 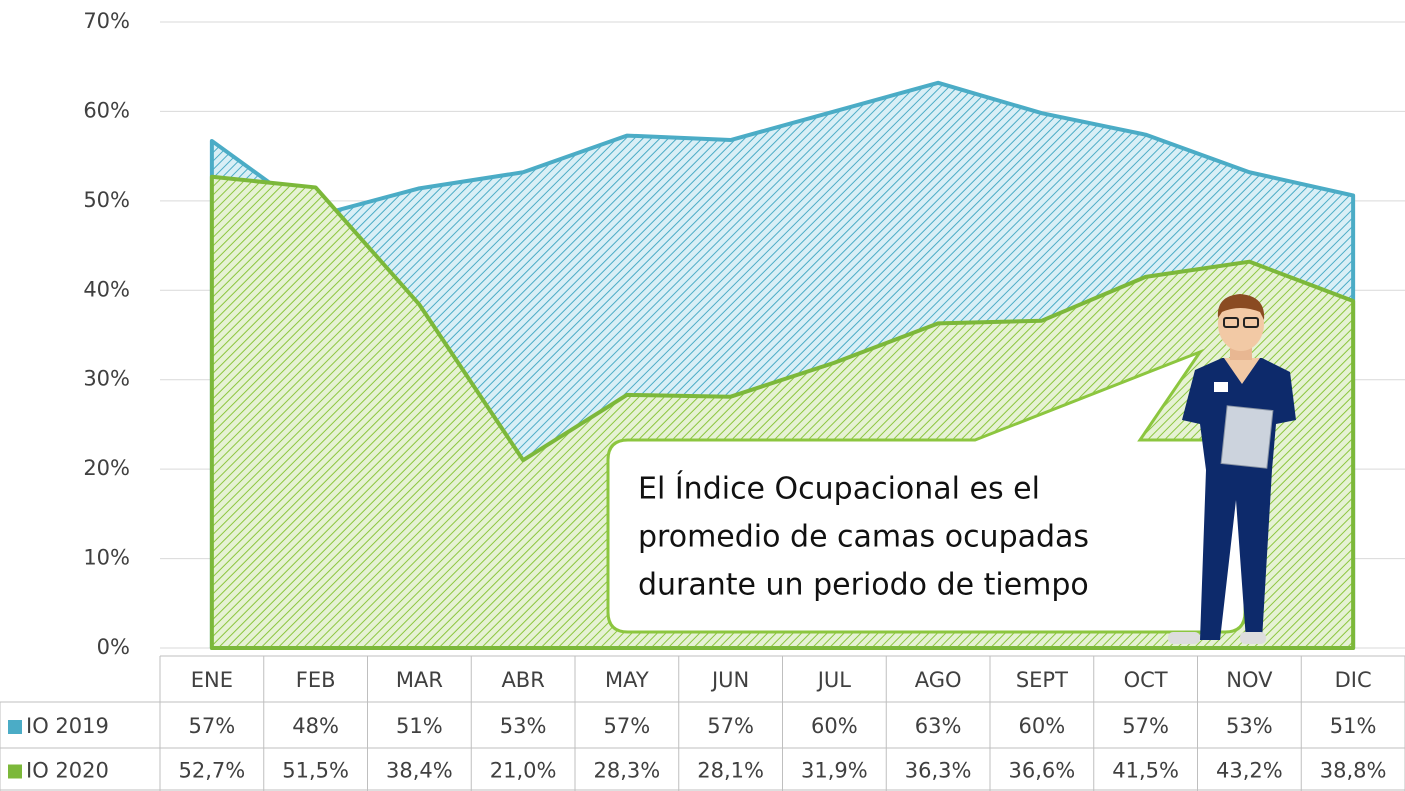 What do you see at coordinates (1249, 680) in the screenshot?
I see `x-tick-label: NOV` at bounding box center [1249, 680].